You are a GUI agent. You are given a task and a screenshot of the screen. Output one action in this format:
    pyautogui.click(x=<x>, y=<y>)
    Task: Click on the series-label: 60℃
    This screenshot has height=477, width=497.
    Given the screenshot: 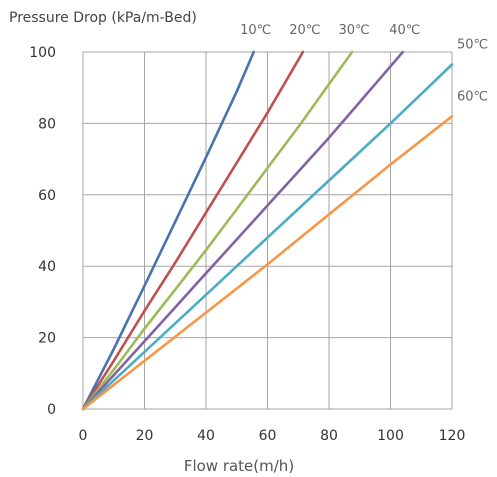 What is the action you would take?
    pyautogui.click(x=472, y=96)
    